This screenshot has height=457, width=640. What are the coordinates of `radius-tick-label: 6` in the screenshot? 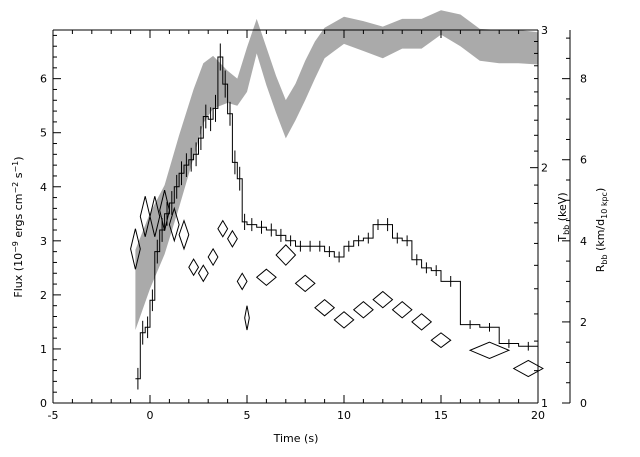 It's located at (583, 160).